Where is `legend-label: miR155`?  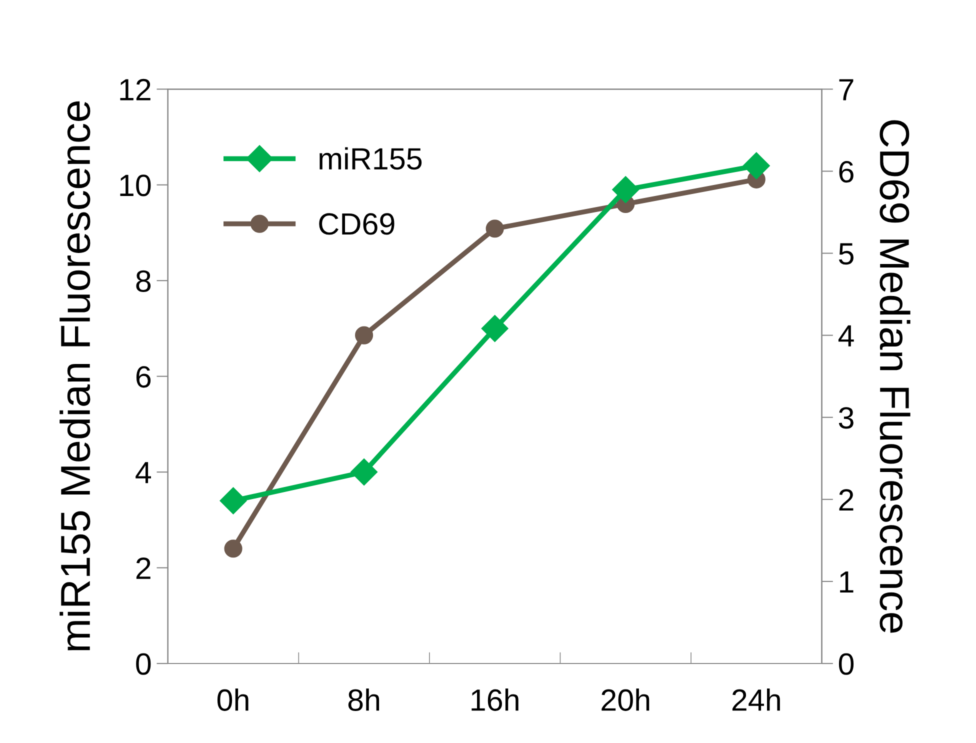
legend-label: miR155 is located at coordinates (371, 158).